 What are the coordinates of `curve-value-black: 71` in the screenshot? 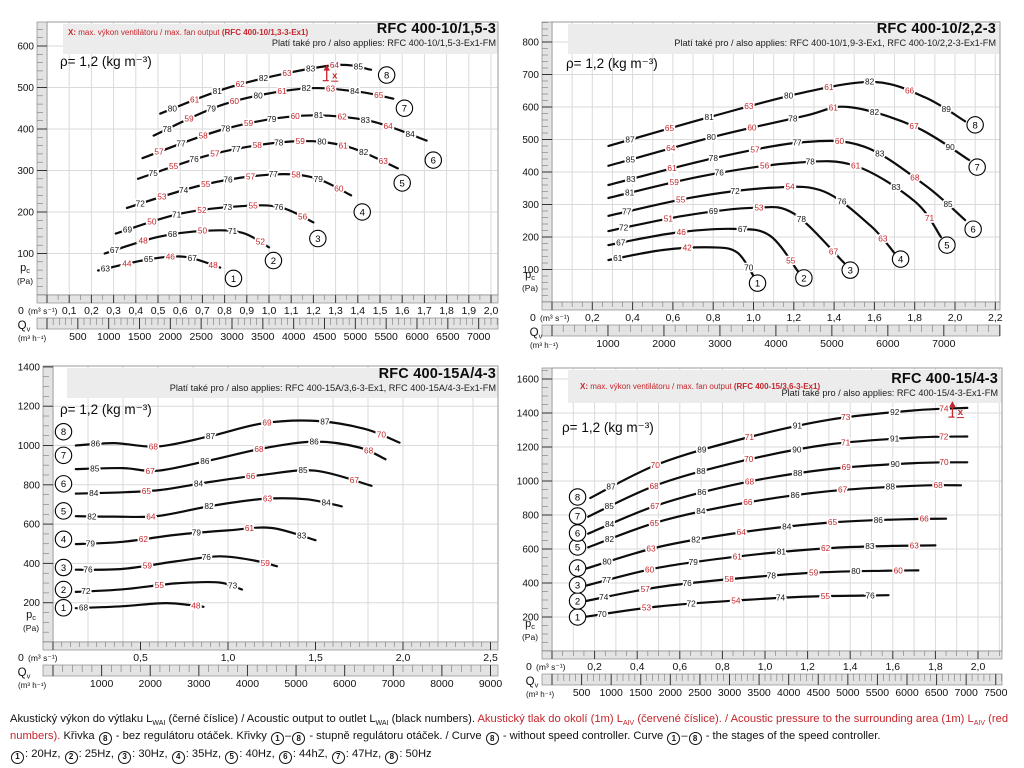 It's located at (177, 214).